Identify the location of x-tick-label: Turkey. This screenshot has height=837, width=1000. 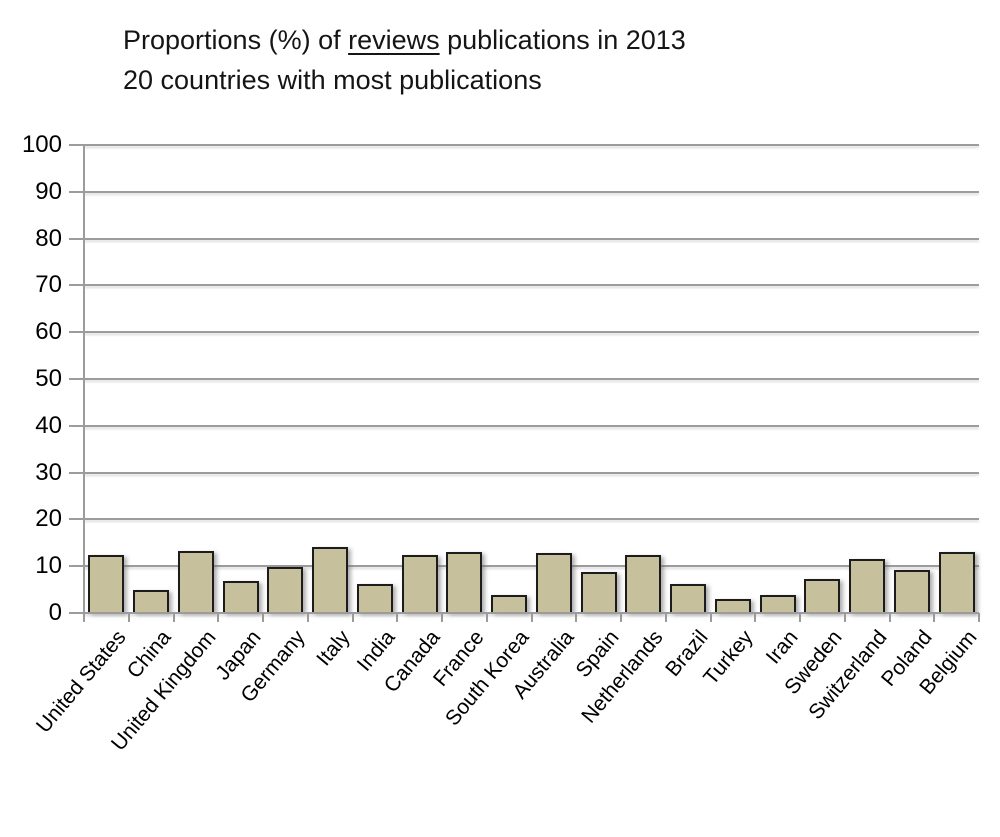
(728, 658).